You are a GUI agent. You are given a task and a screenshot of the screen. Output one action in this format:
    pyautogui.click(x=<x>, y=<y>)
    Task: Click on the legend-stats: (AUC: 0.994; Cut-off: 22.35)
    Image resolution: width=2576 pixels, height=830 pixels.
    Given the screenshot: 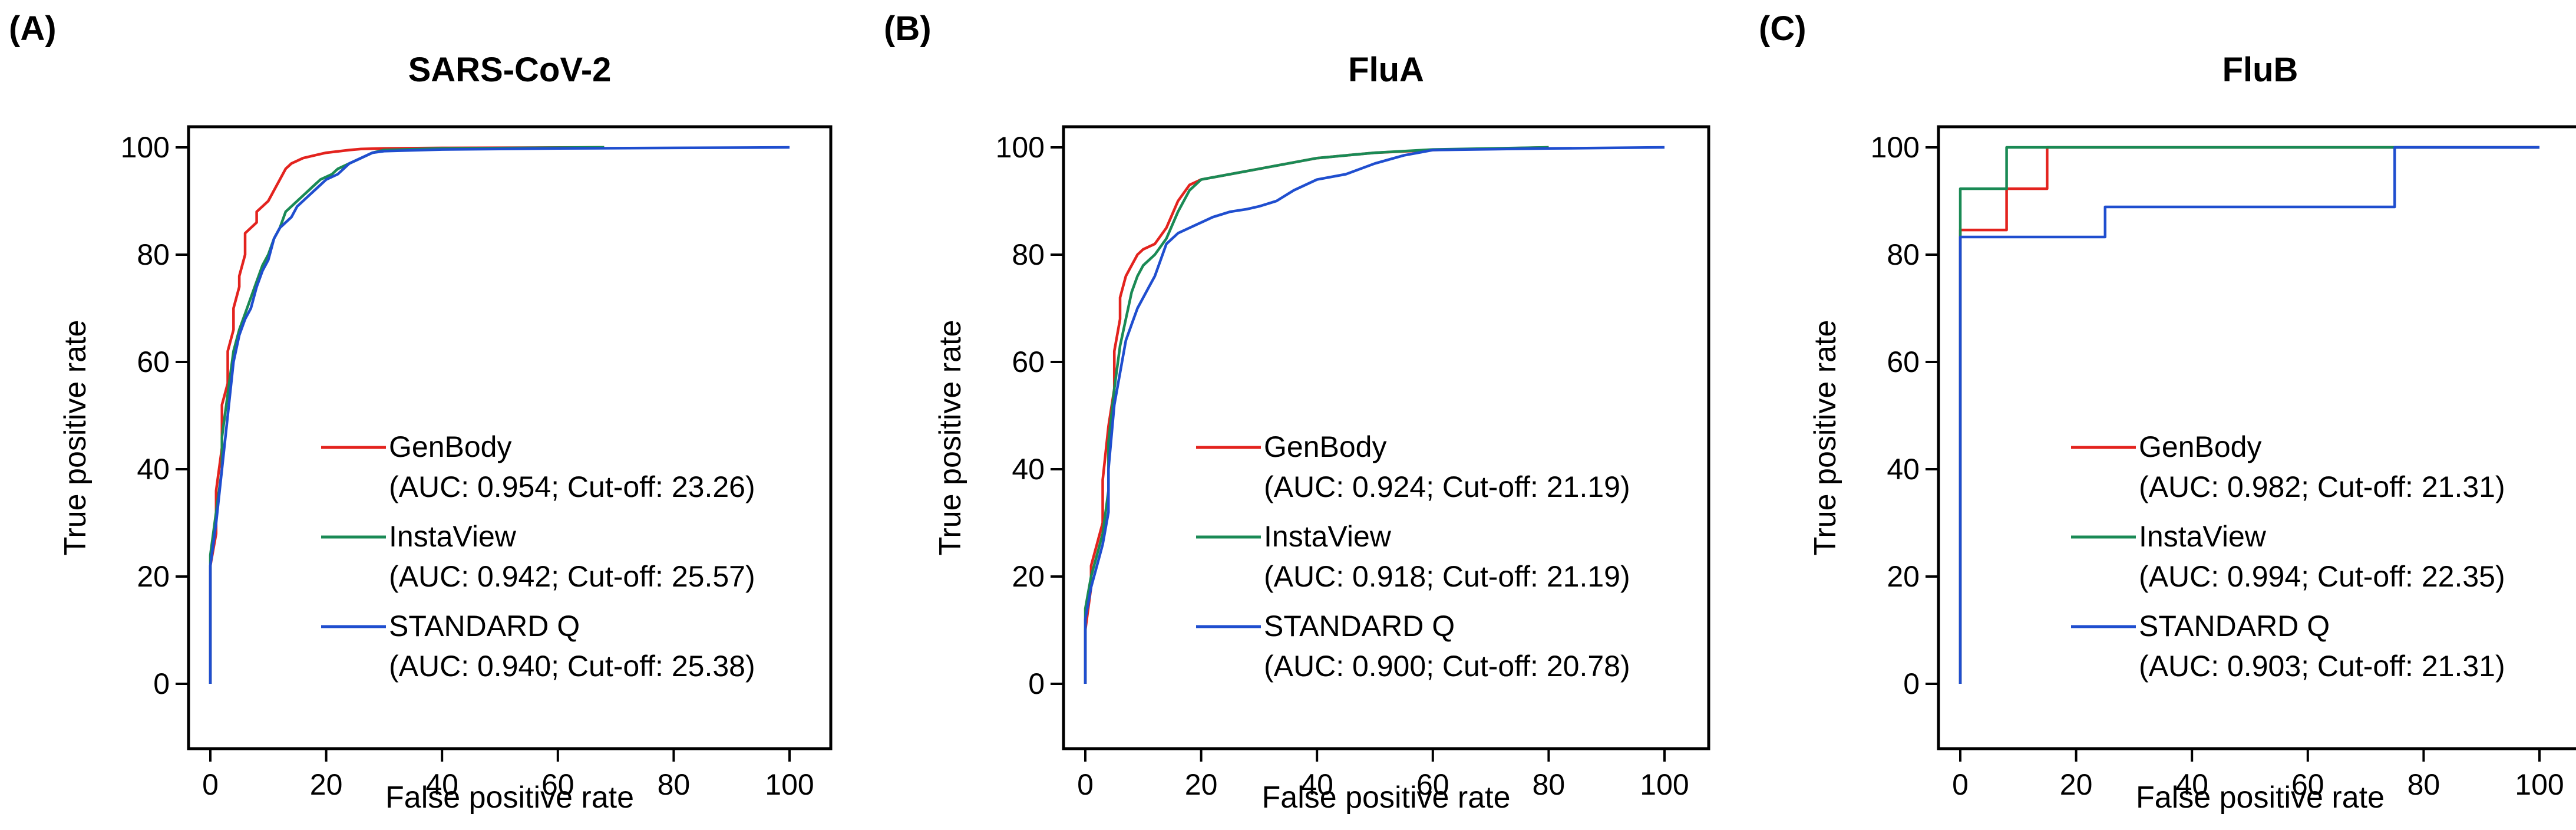 What is the action you would take?
    pyautogui.click(x=2322, y=576)
    